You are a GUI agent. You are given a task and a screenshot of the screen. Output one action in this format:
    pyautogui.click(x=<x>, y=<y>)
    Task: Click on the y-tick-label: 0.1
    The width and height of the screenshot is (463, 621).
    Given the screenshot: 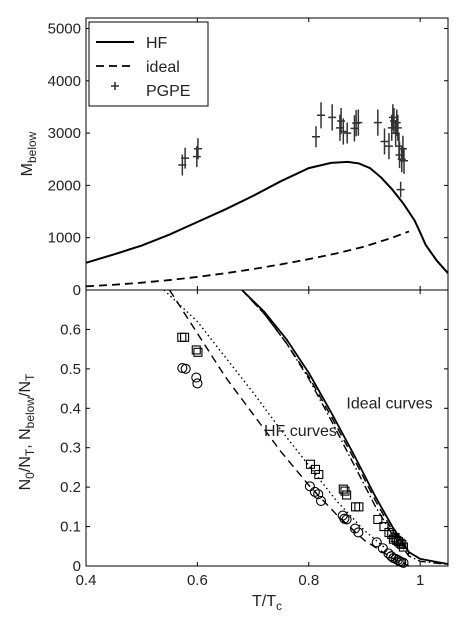 What is the action you would take?
    pyautogui.click(x=70, y=527)
    